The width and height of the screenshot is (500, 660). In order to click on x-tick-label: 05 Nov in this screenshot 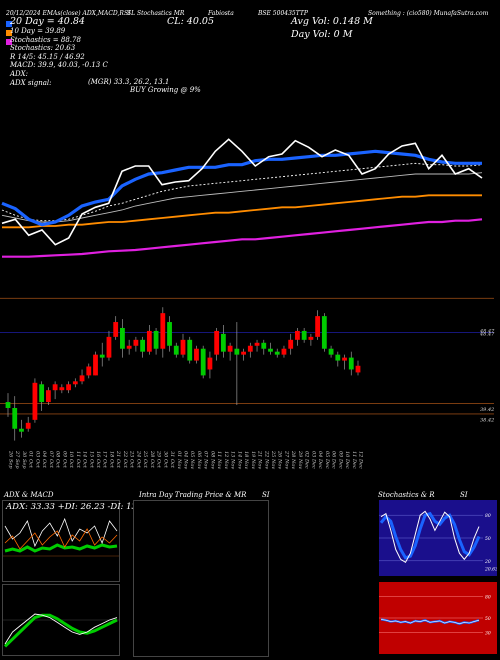, I will do `click(192, 460)`.